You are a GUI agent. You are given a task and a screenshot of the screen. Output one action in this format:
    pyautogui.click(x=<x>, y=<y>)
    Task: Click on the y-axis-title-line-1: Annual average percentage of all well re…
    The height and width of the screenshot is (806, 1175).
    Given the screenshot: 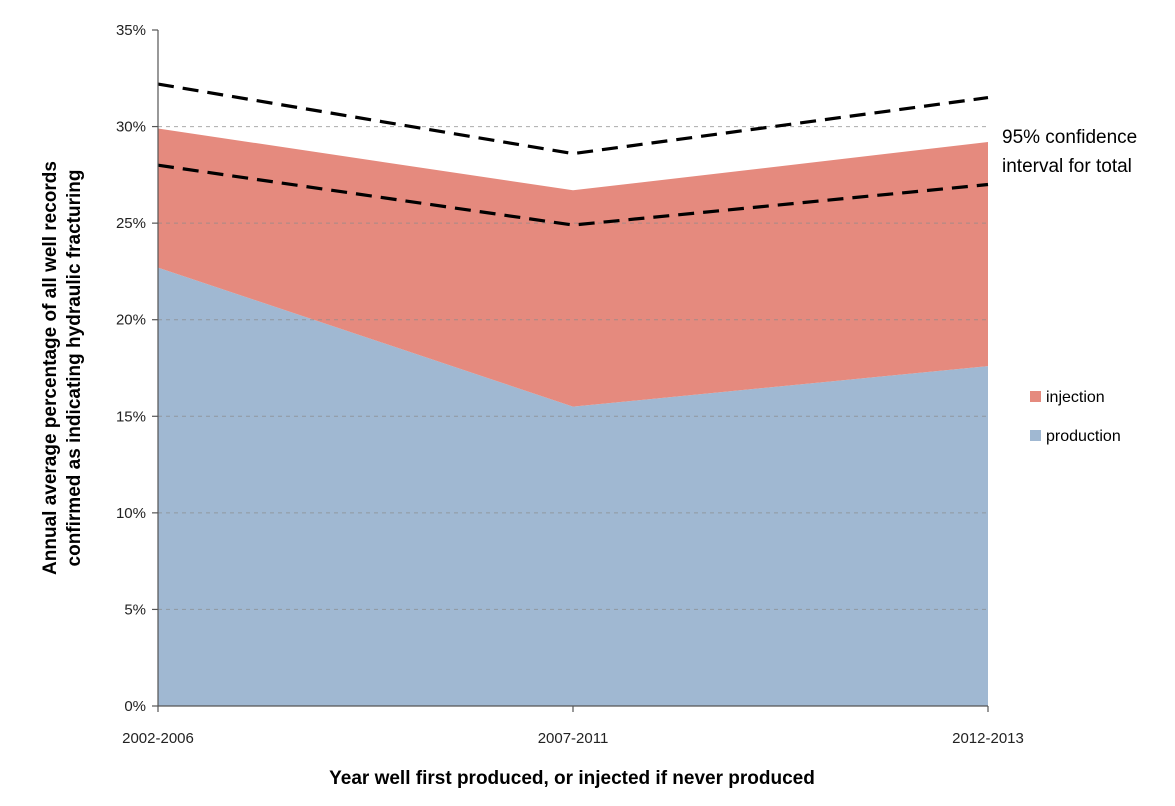 What is the action you would take?
    pyautogui.click(x=50, y=368)
    